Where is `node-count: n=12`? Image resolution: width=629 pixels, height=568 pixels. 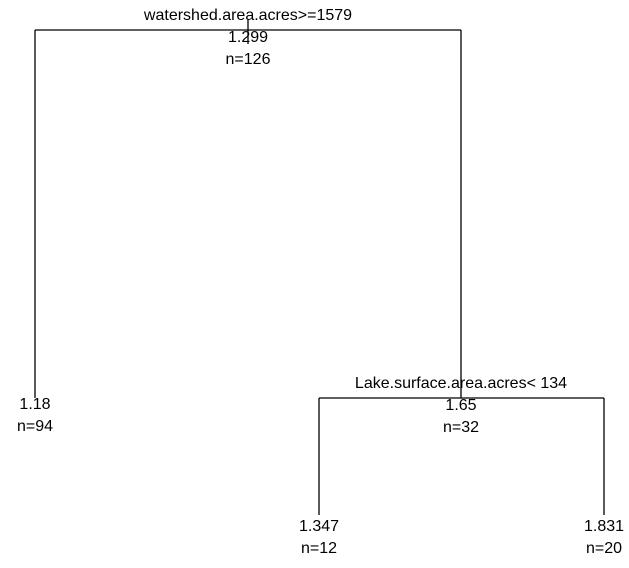
node-count: n=12 is located at coordinates (319, 548).